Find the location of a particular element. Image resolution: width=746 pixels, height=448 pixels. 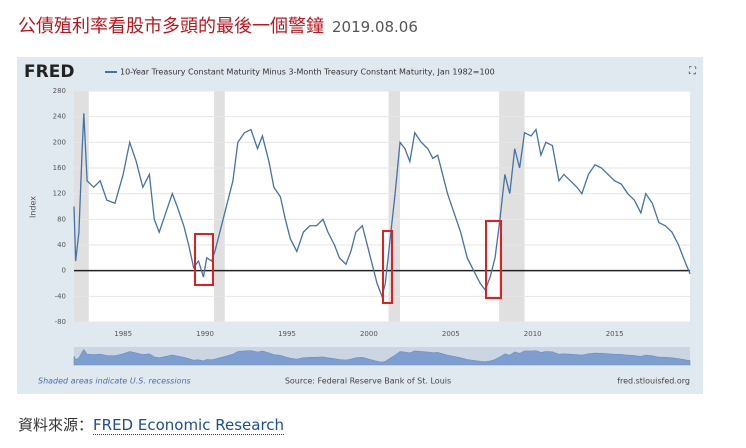

y-tick-label: 80 is located at coordinates (61, 219).